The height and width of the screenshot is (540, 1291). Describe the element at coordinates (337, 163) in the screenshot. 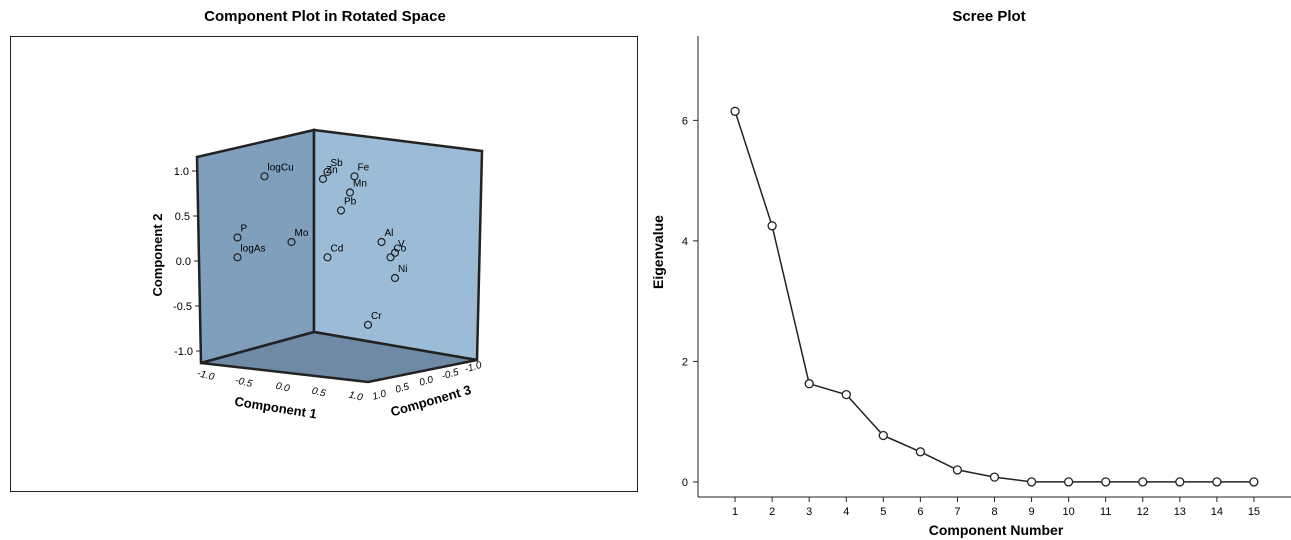

I see `point-label: Sb` at that location.